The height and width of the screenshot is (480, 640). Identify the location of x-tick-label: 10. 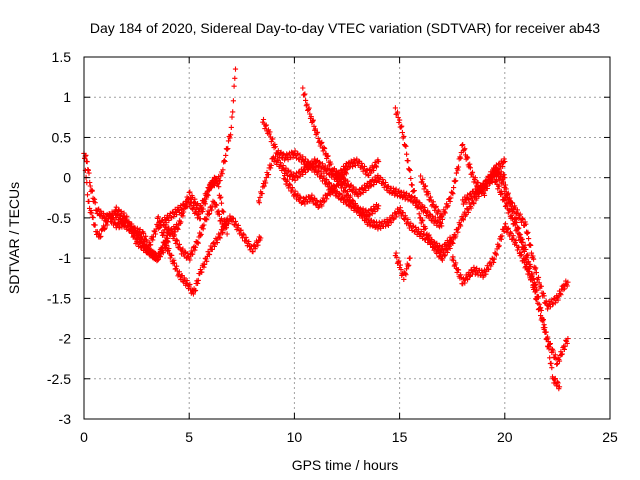
(295, 437).